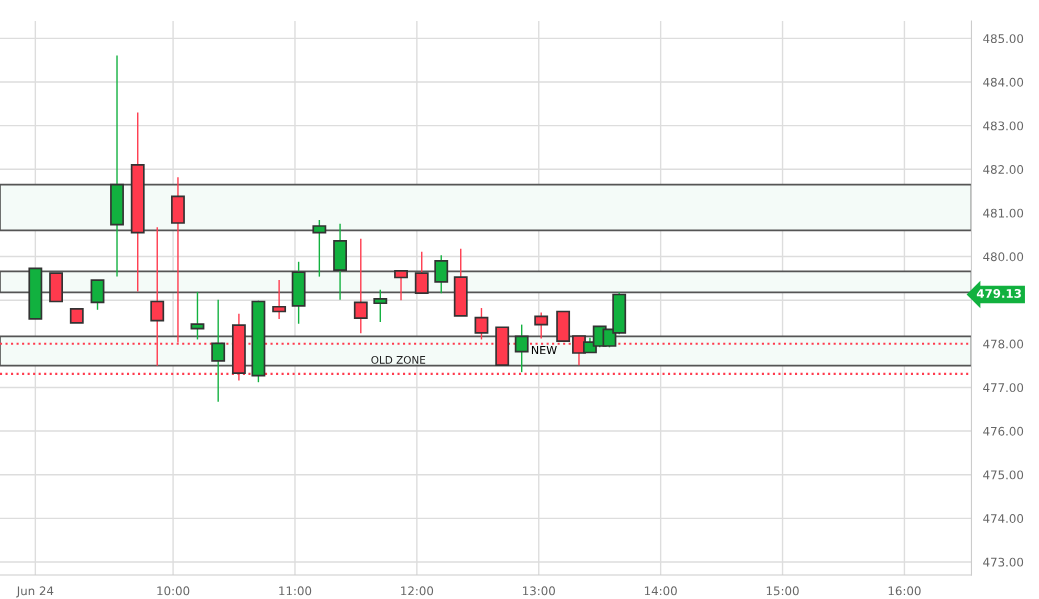 This screenshot has width=1039, height=599. I want to click on y-tick-label: 478.00, so click(1003, 344).